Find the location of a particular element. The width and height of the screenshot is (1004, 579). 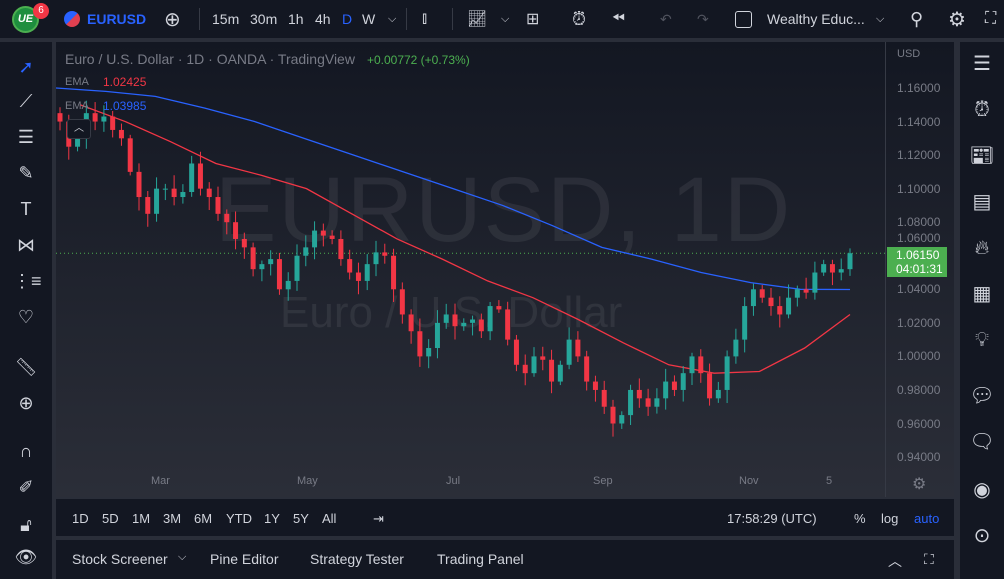

drawing-toolbar: ➚ ⟋ ☰ ✎ T ⋈ ⋮≡ ♡ 📏︎ ⊕ ∩ ✐ 🔓︎ 👁︎ is located at coordinates (26, 310).